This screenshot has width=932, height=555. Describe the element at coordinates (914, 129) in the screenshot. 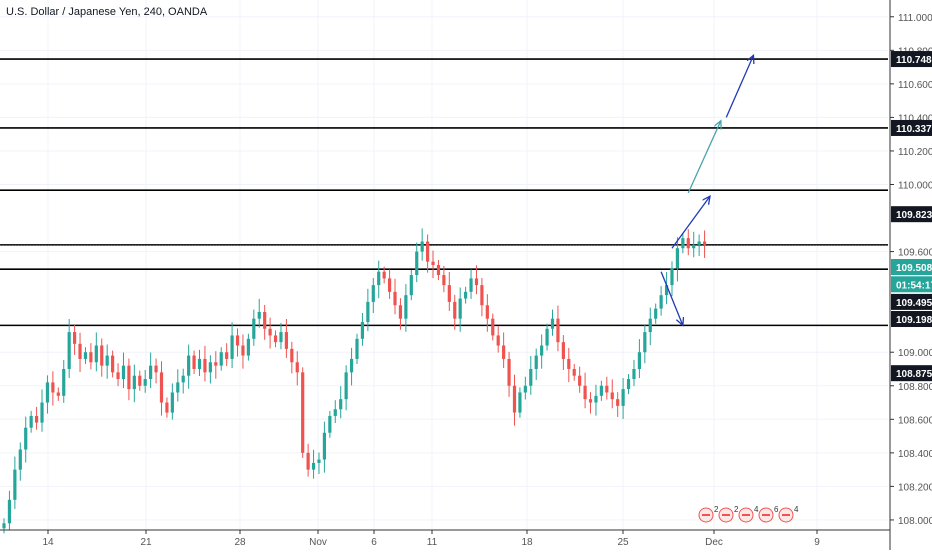

I see `price-label-text: 110.337` at that location.